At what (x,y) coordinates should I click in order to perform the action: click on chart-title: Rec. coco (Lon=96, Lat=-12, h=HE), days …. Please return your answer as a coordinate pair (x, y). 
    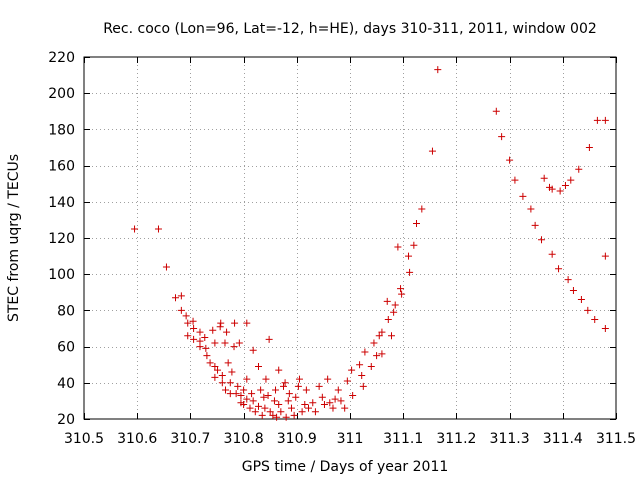
    Looking at the image, I should click on (350, 29).